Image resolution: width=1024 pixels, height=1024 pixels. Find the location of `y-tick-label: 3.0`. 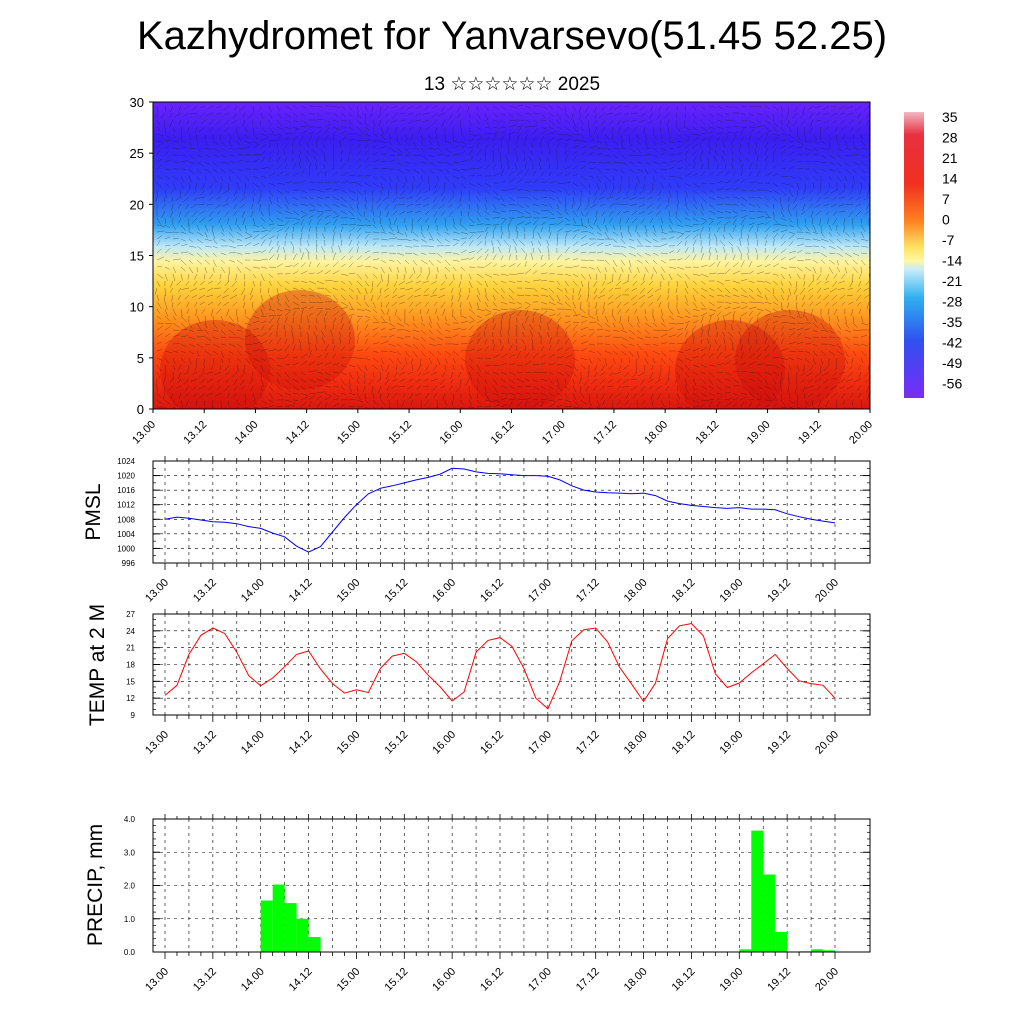

y-tick-label: 3.0 is located at coordinates (130, 852).